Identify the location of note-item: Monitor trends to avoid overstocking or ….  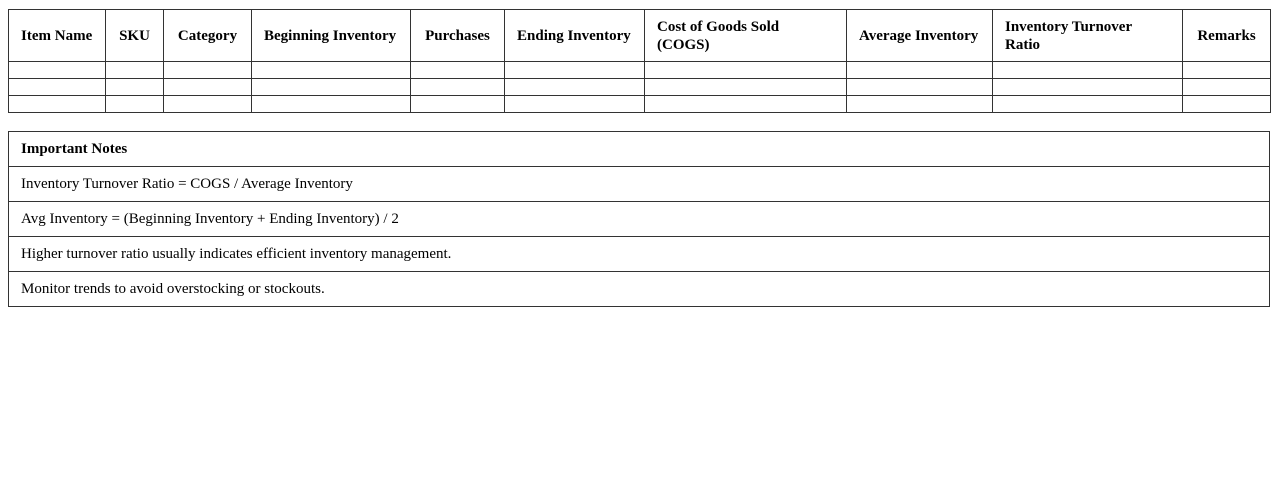
(639, 289).